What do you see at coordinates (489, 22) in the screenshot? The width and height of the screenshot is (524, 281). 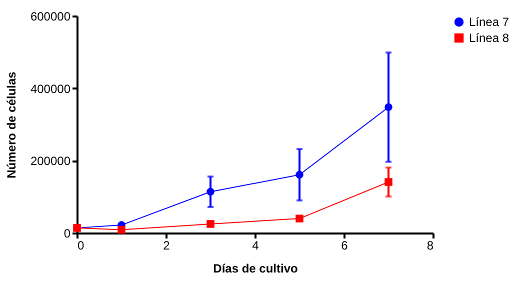 I see `legend-label: Línea 7` at bounding box center [489, 22].